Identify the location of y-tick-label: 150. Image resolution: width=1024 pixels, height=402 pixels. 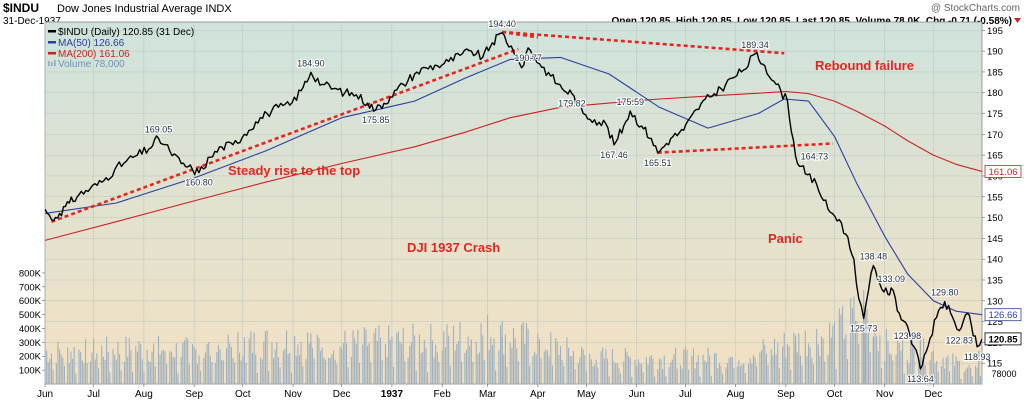
(995, 218).